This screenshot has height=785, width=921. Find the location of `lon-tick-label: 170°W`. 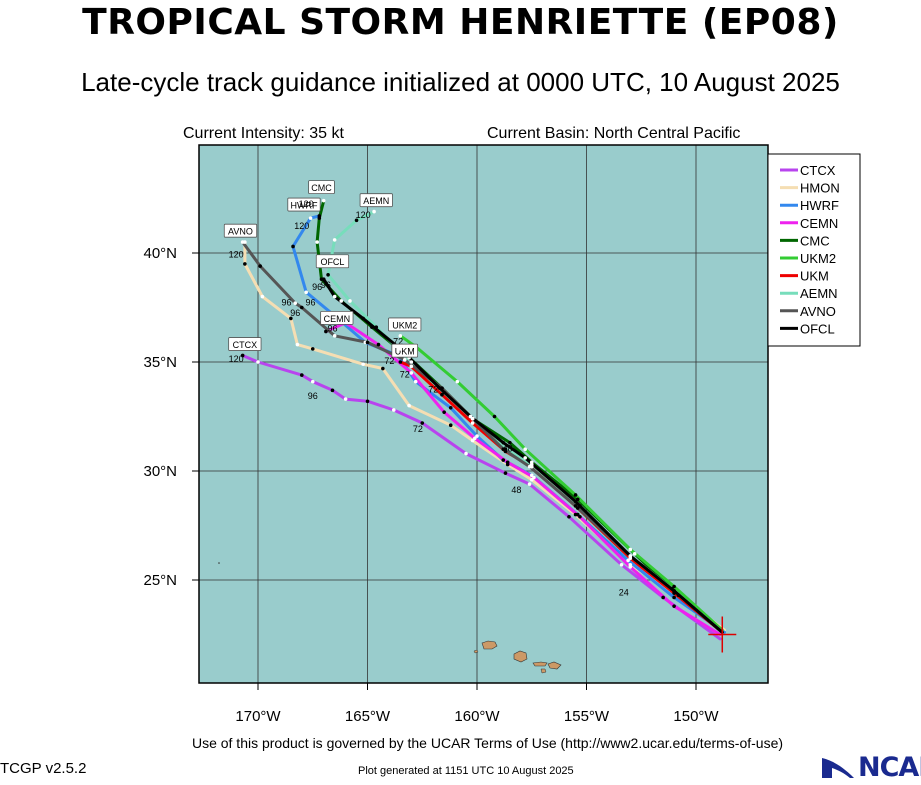

lon-tick-label: 170°W is located at coordinates (258, 716).